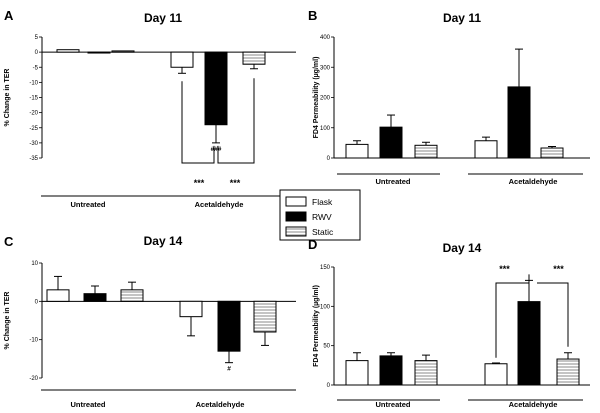 This screenshot has width=600, height=413. Describe the element at coordinates (33, 129) in the screenshot. I see `y-tick-label: -25` at that location.